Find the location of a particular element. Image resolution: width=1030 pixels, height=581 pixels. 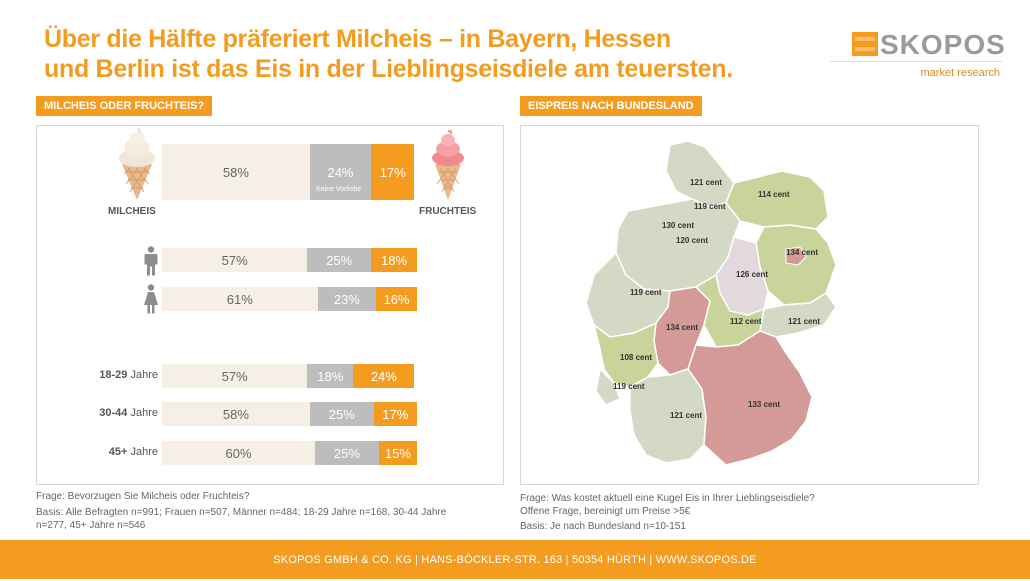

left-section-label: MILCHEIS ODER FRUCHTEIS? is located at coordinates (124, 106).